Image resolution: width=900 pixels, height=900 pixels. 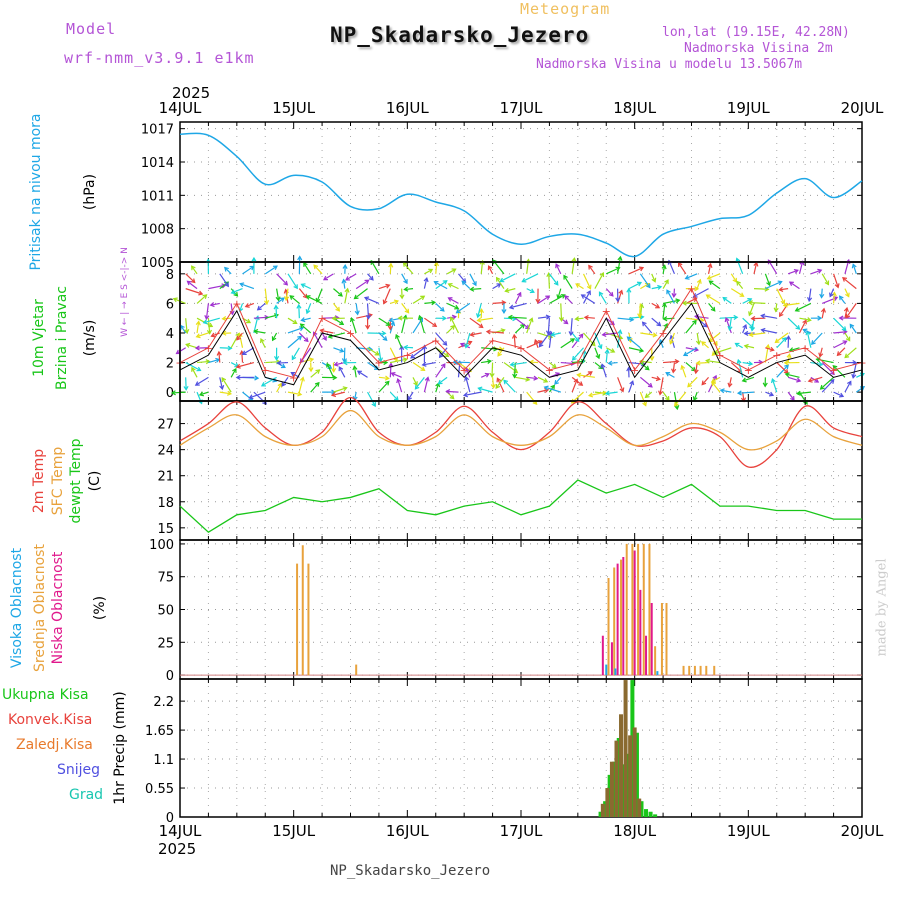 I want to click on dewpt-line, so click(x=520, y=506).